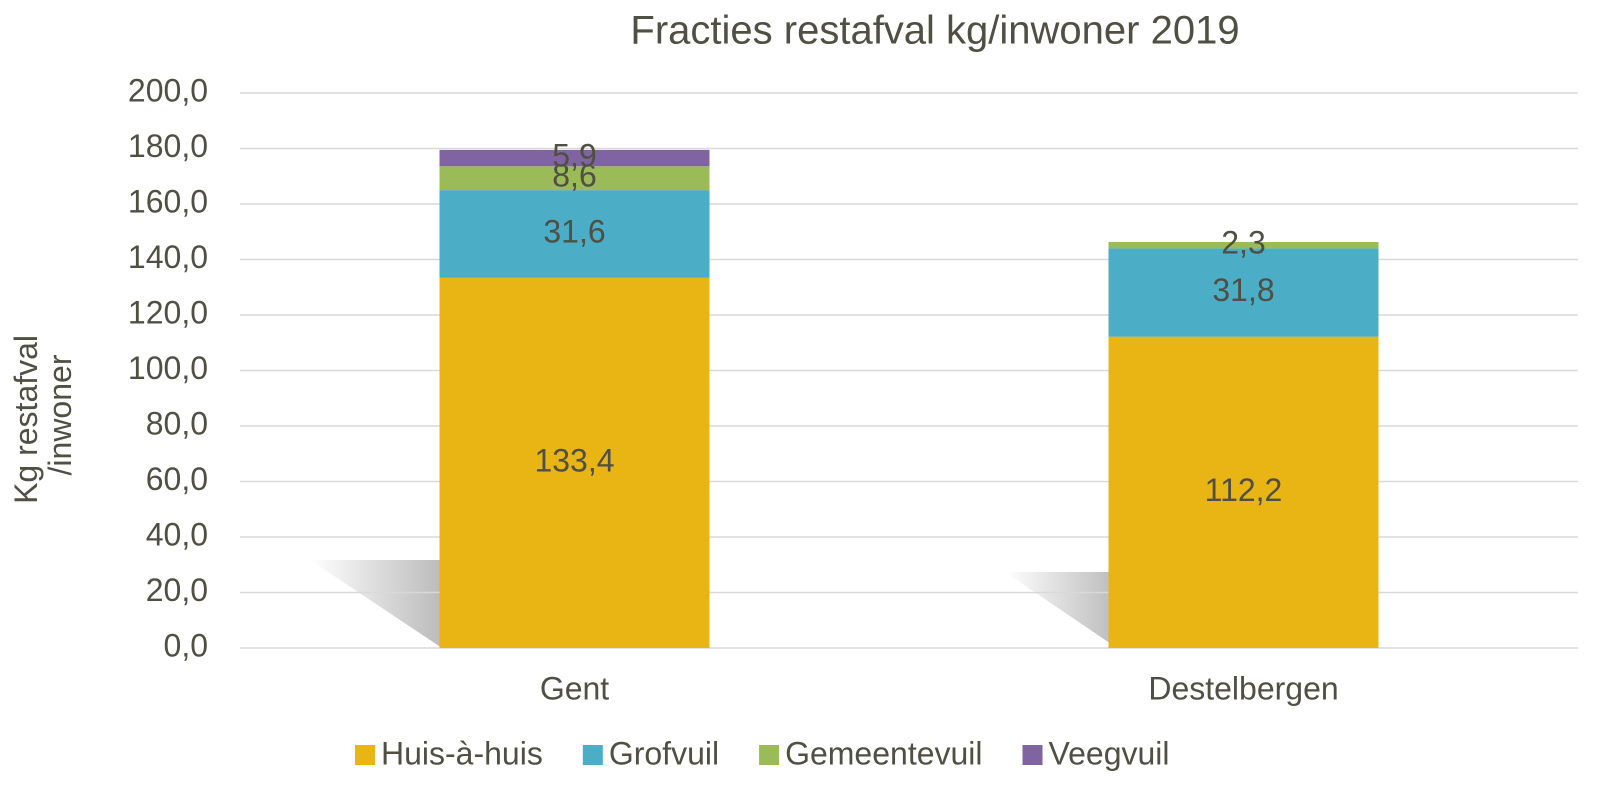 The image size is (1605, 792). Describe the element at coordinates (177, 479) in the screenshot. I see `y-tick-label: 60,0` at that location.